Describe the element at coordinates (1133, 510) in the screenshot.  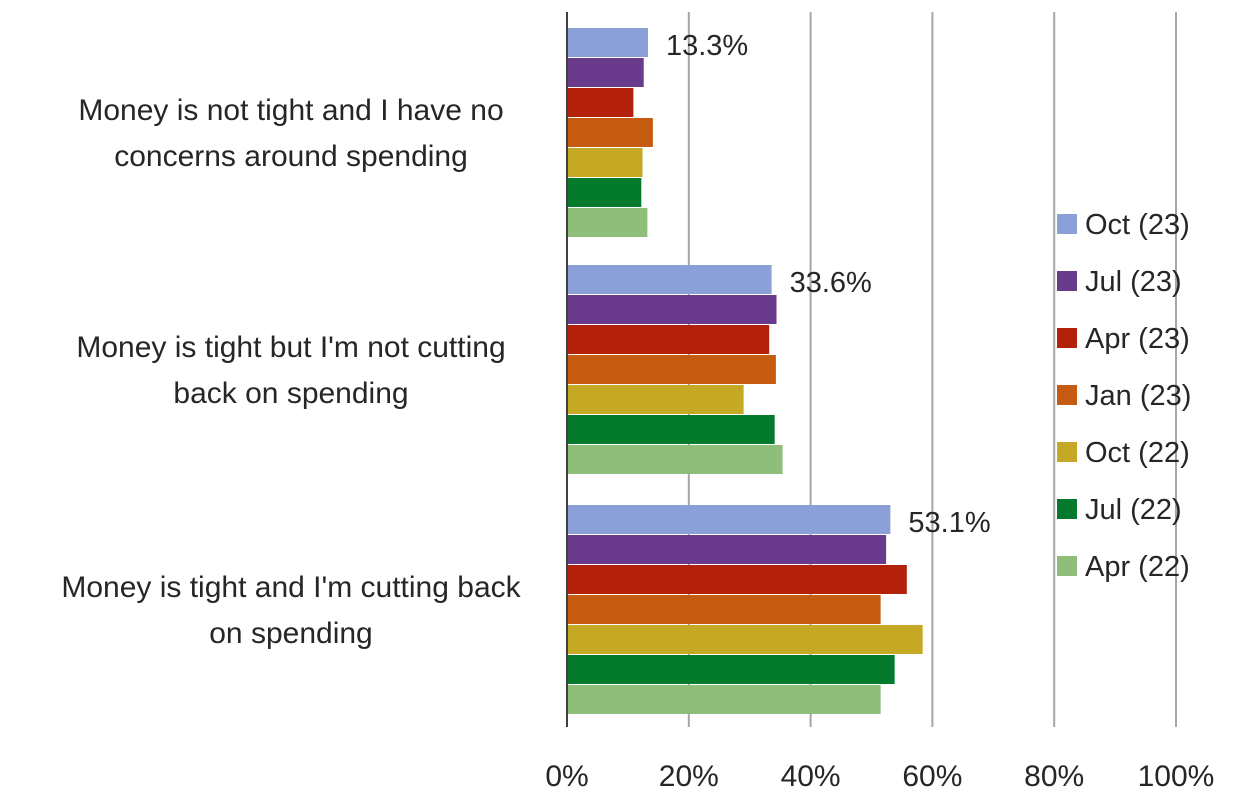
I see `legend-label: Jul (22)` at that location.